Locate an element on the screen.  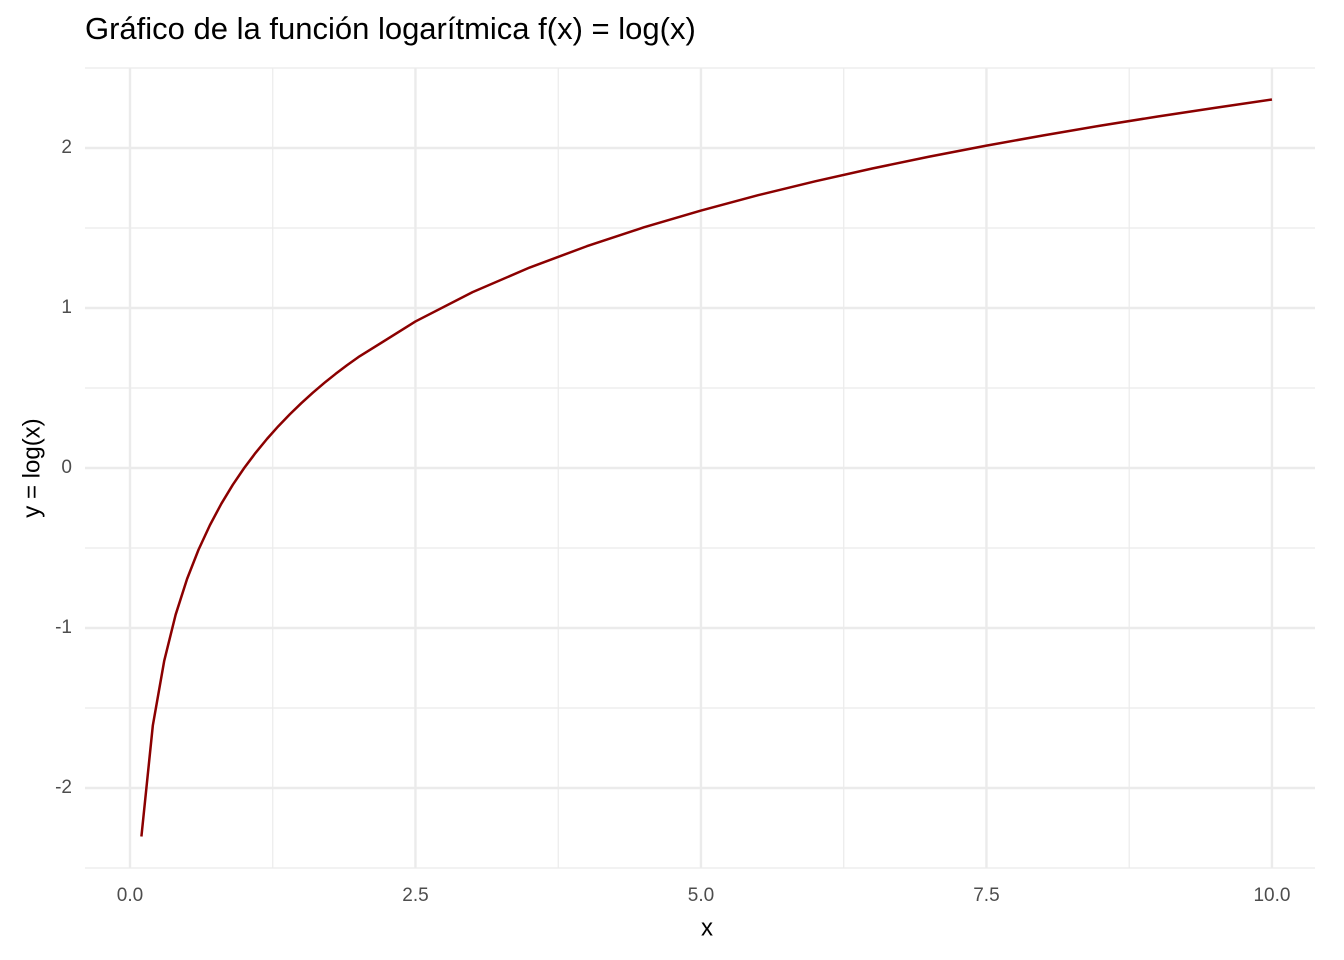
y-tick-label: 0 is located at coordinates (66, 467).